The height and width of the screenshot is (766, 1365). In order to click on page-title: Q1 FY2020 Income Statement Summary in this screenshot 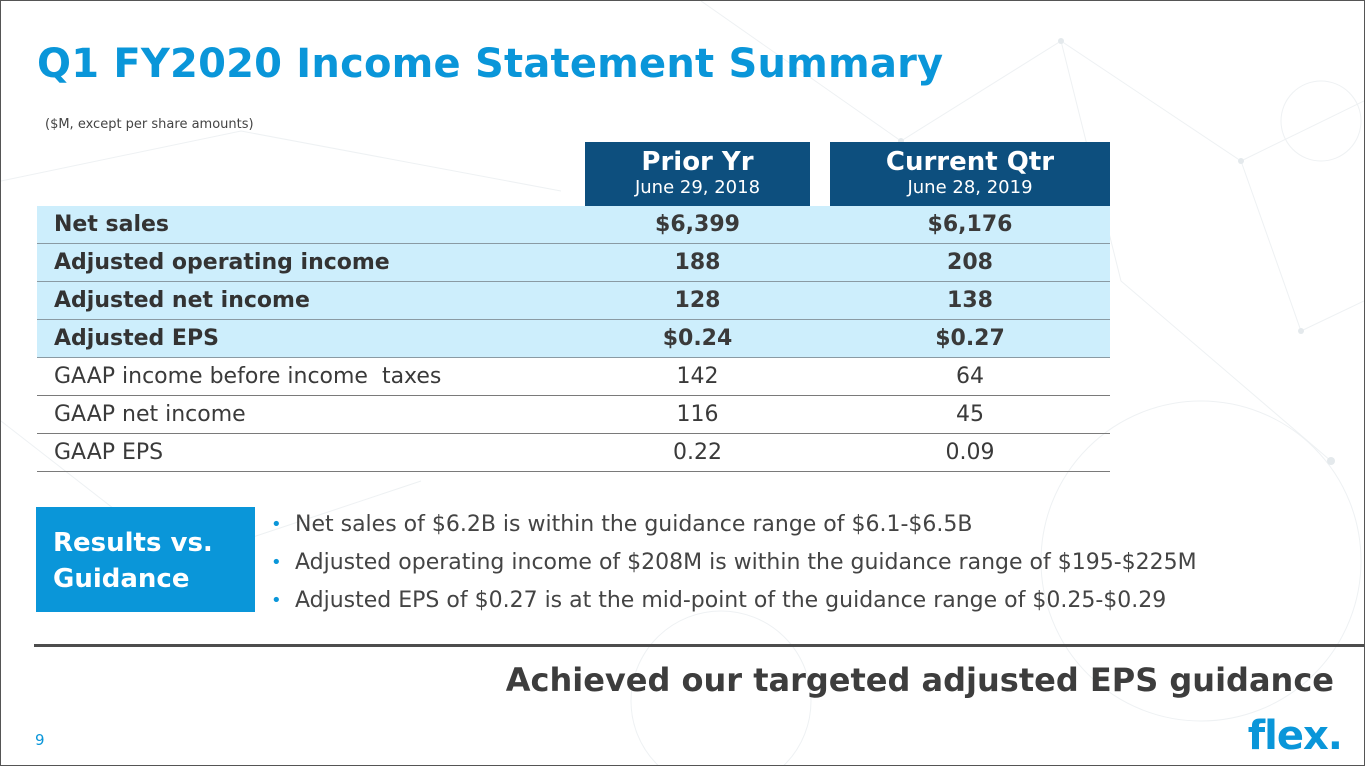, I will do `click(490, 64)`.